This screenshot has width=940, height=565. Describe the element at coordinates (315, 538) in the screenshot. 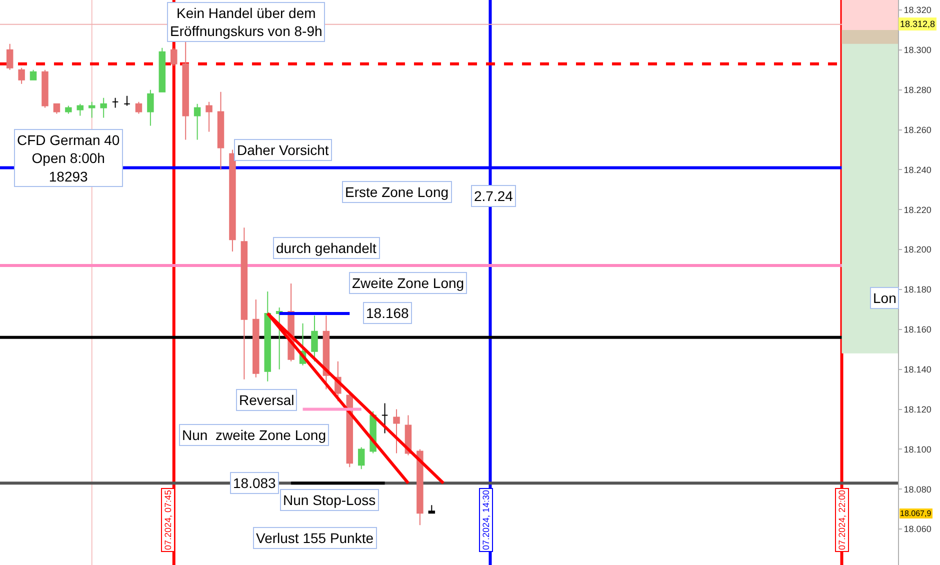

I see `annotation: Verlust 155 Punkte` at that location.